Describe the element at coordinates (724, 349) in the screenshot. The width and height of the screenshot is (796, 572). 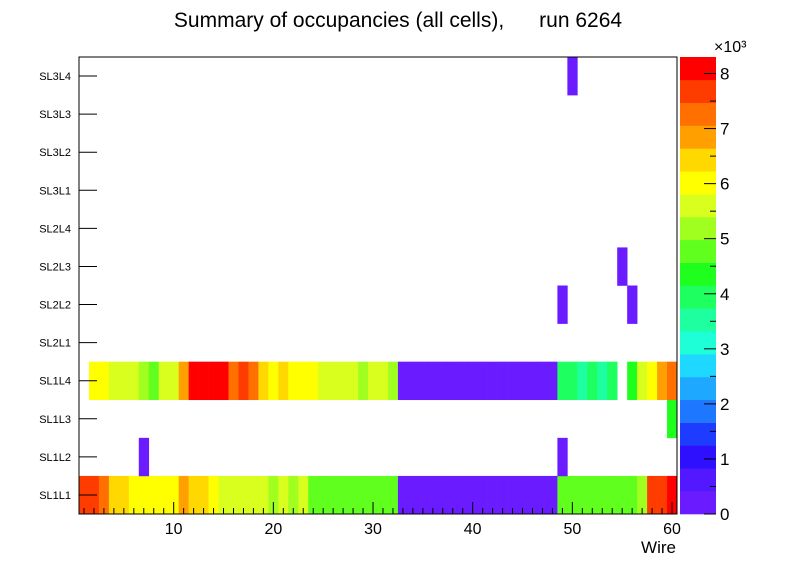
I see `colorbar-tick-label: 3` at that location.